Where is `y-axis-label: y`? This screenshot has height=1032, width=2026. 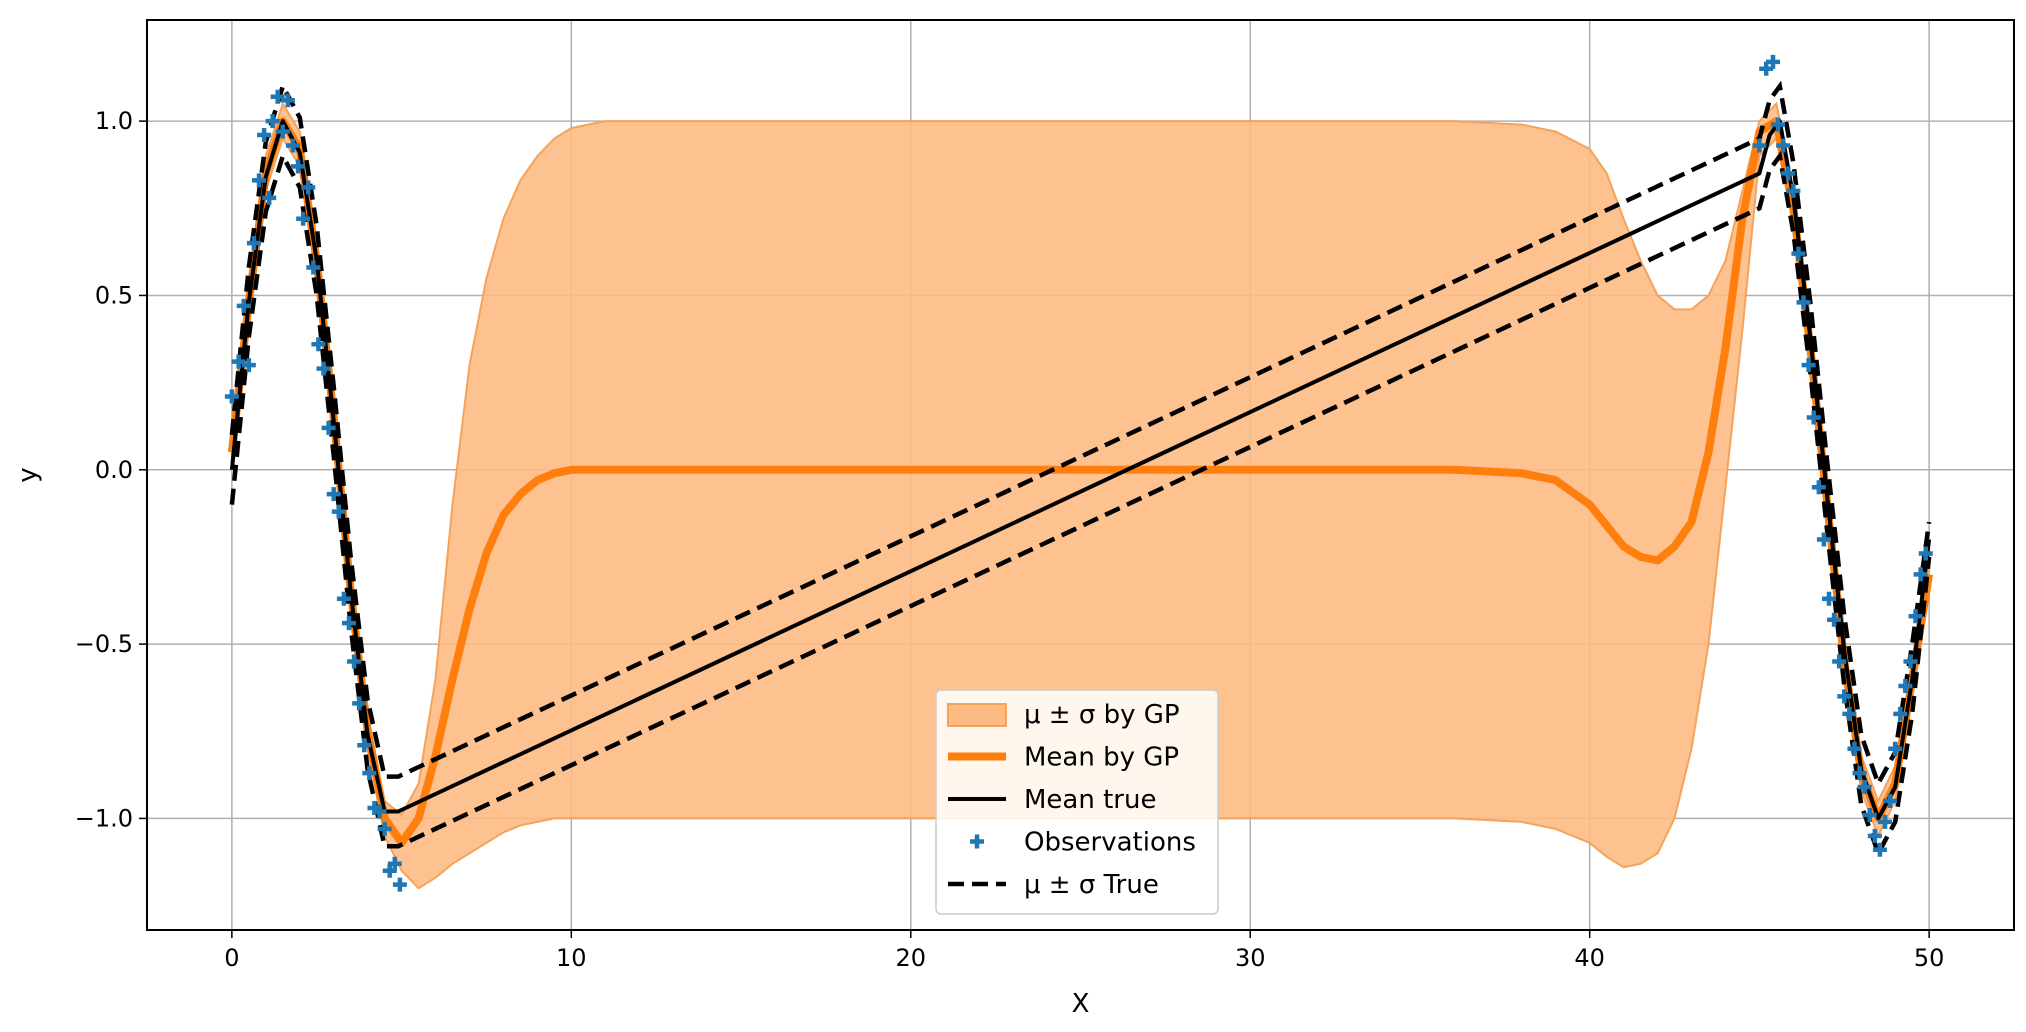 y-axis-label: y is located at coordinates (28, 474).